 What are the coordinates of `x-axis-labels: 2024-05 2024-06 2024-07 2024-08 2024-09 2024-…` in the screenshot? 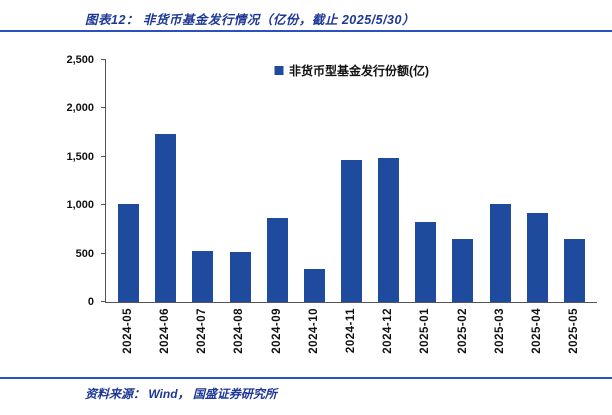 It's located at (351, 339).